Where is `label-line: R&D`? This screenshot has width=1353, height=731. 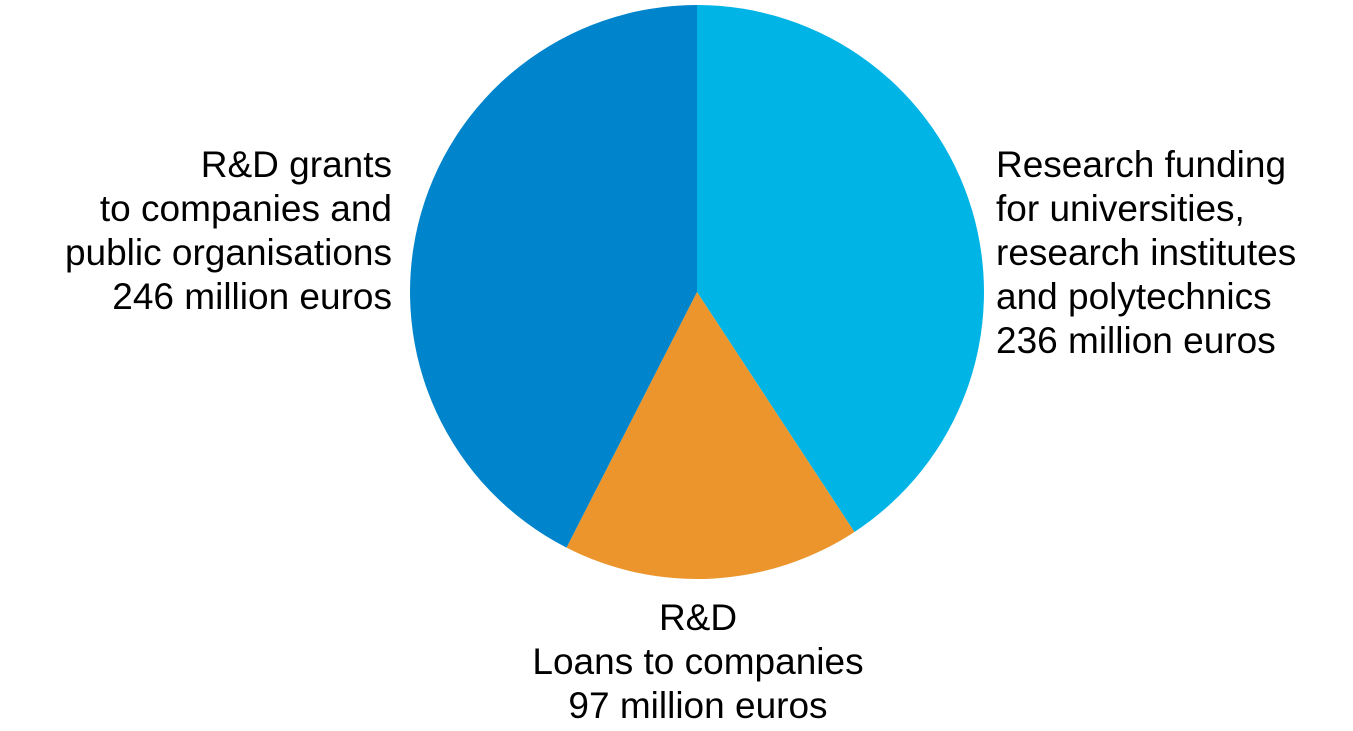
label-line: R&D is located at coordinates (698, 617).